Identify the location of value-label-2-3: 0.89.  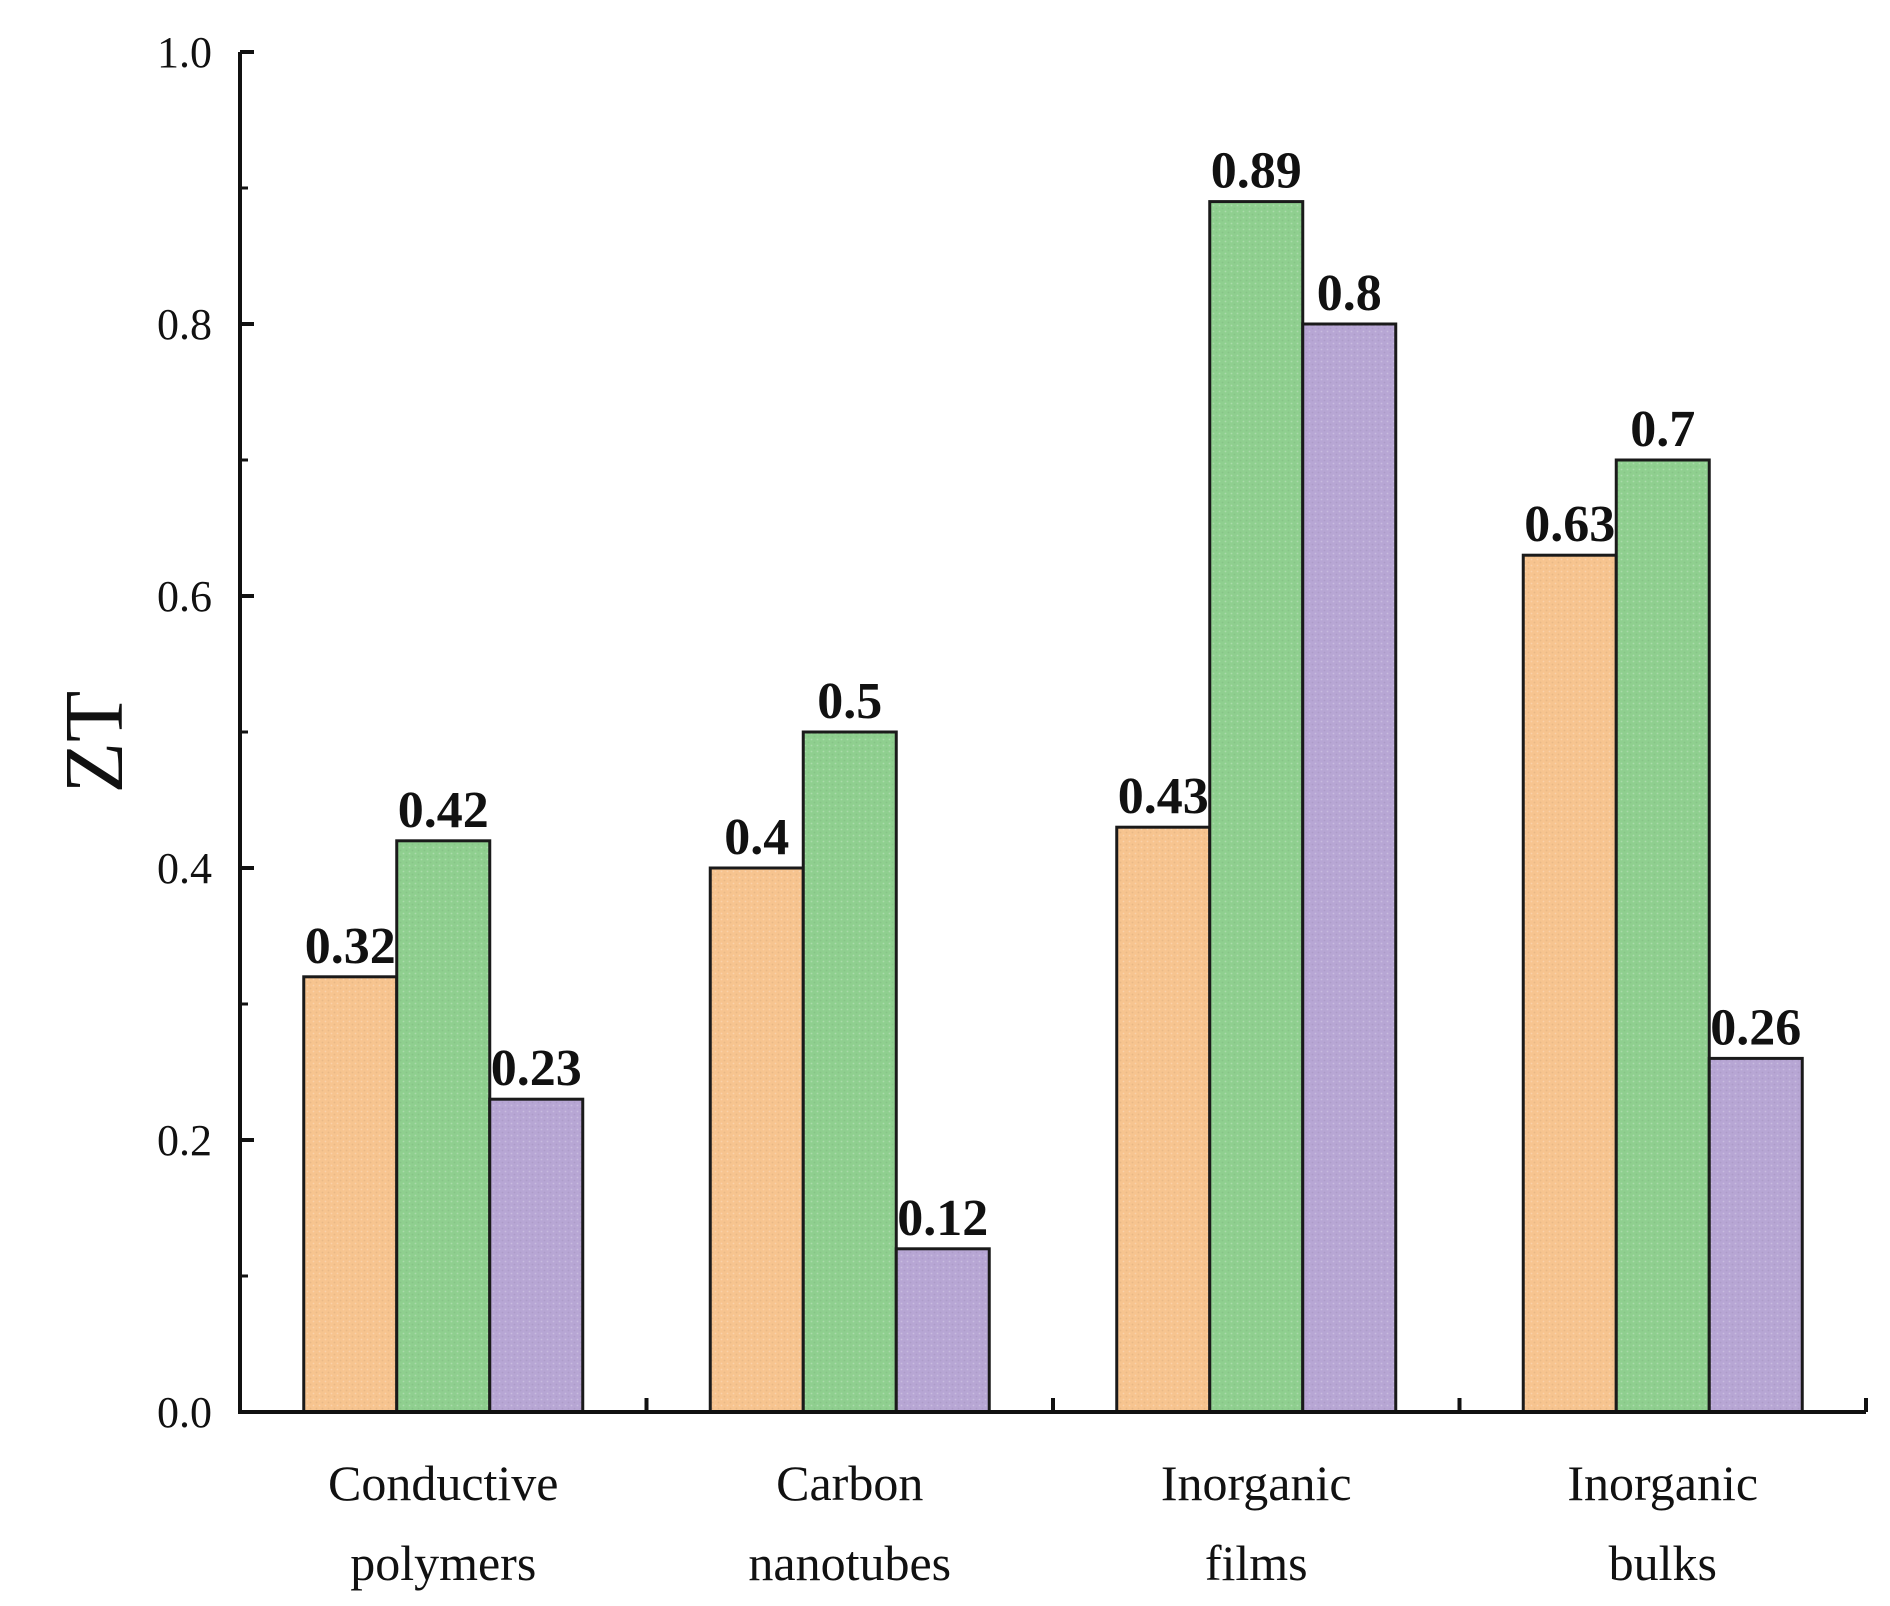
(1256, 171).